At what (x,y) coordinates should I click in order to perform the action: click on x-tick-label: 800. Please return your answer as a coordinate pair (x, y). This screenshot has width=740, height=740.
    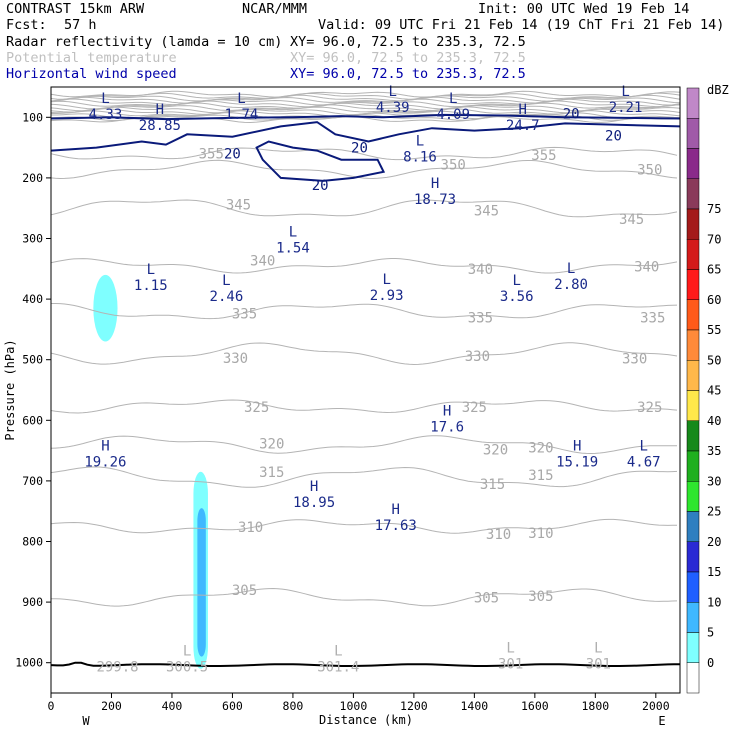
    Looking at the image, I should click on (293, 706).